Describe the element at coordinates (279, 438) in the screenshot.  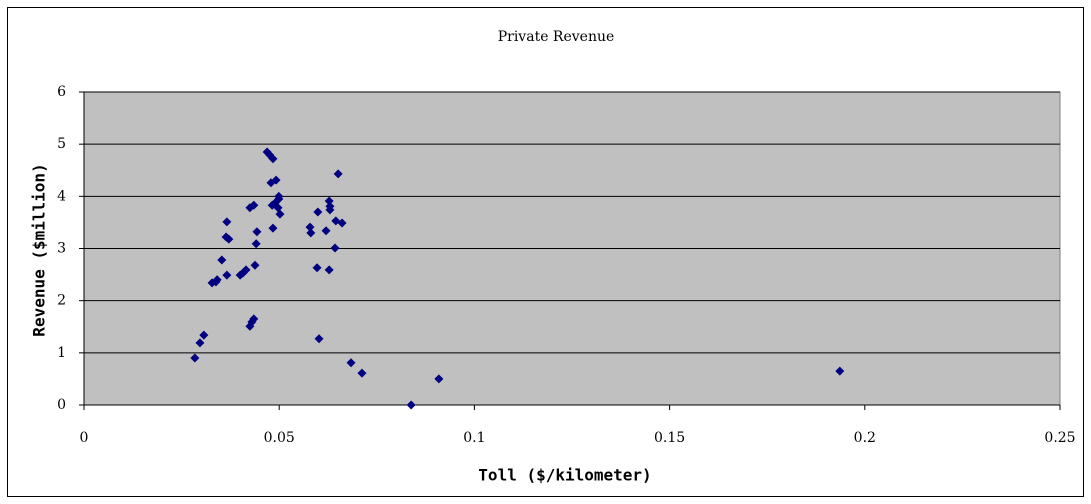
I see `x-tick-label: 0.05` at that location.